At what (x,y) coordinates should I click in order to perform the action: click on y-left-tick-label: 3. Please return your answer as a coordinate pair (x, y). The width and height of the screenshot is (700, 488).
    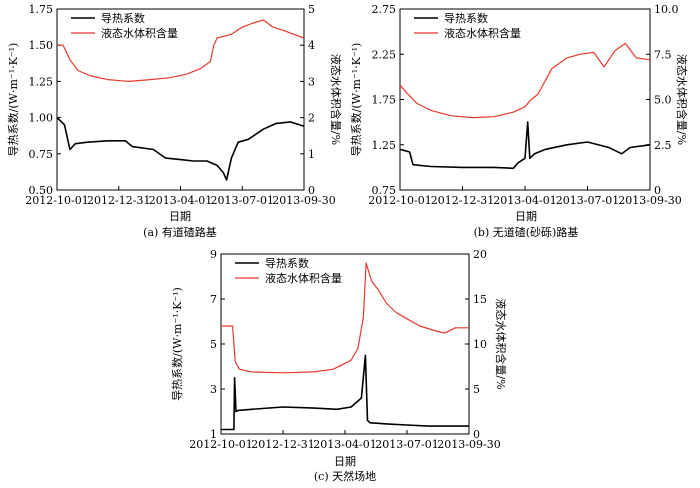
    Looking at the image, I should click on (213, 389).